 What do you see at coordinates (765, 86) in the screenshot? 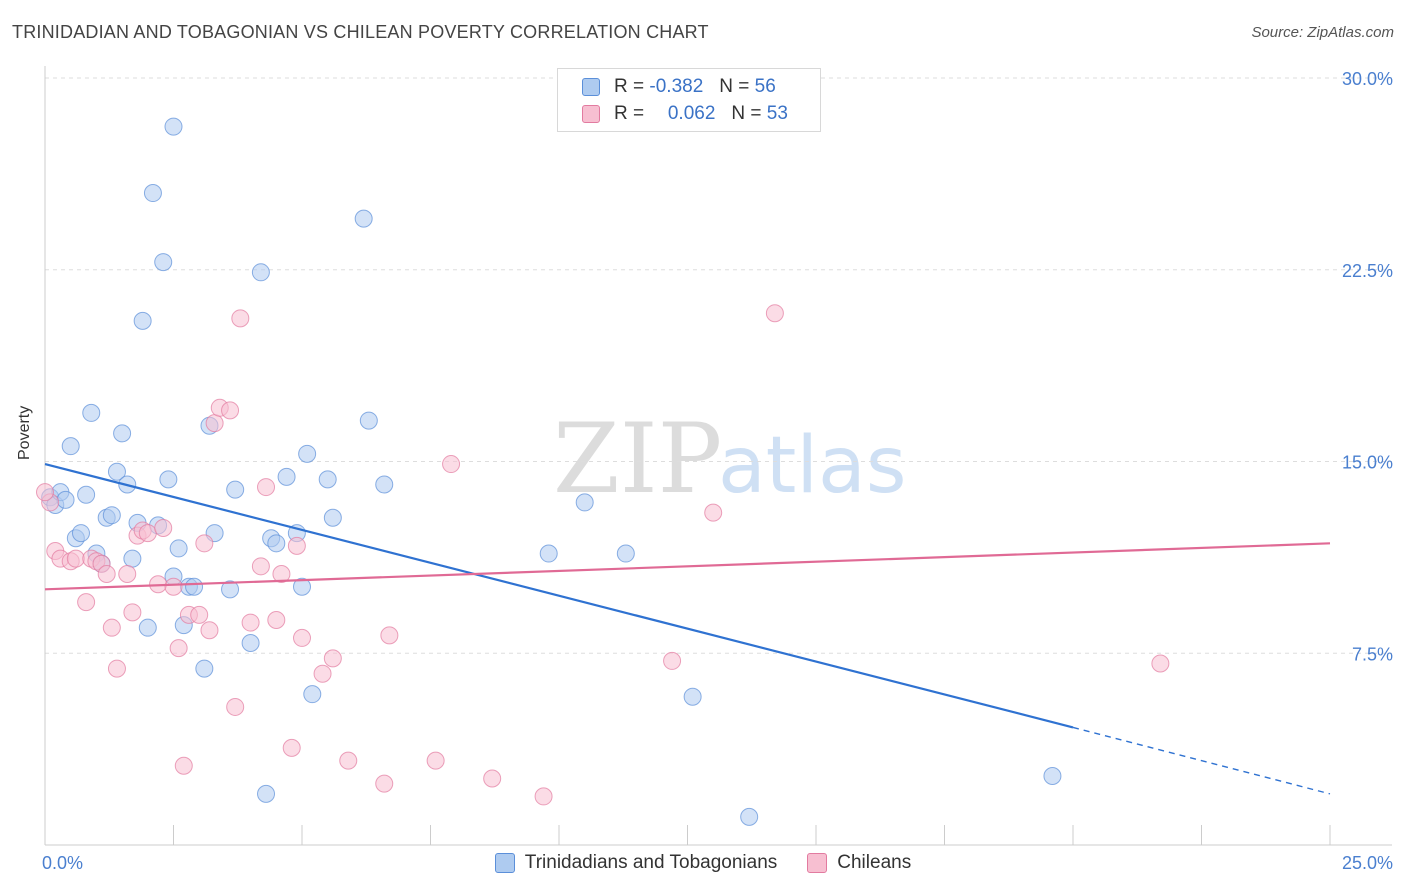
I see `legend-n-value: 56` at bounding box center [765, 86].